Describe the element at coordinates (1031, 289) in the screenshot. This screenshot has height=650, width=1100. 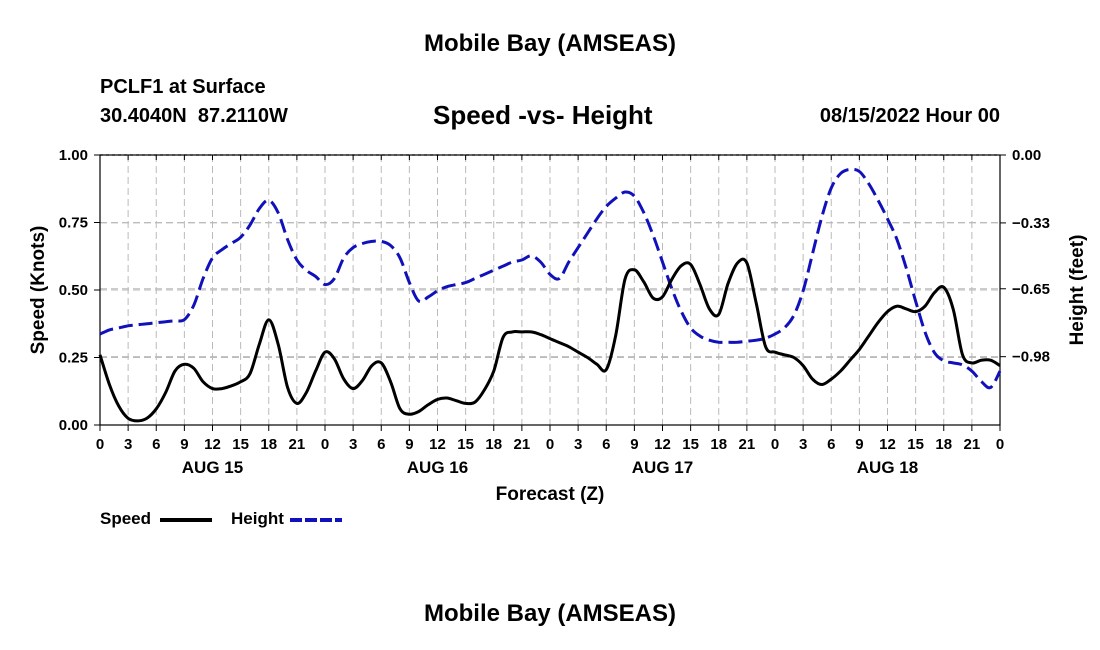
I see `y2-tick-label: −0.65` at that location.